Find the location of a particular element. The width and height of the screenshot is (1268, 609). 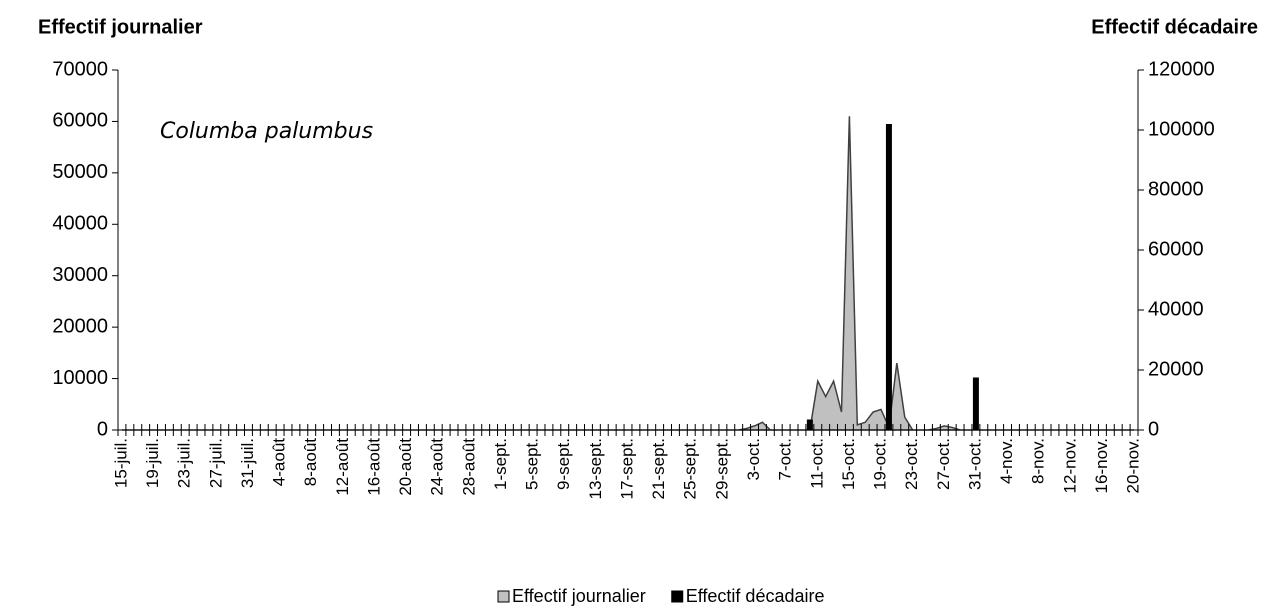

x-tick-label: 27-juil. is located at coordinates (215, 463).